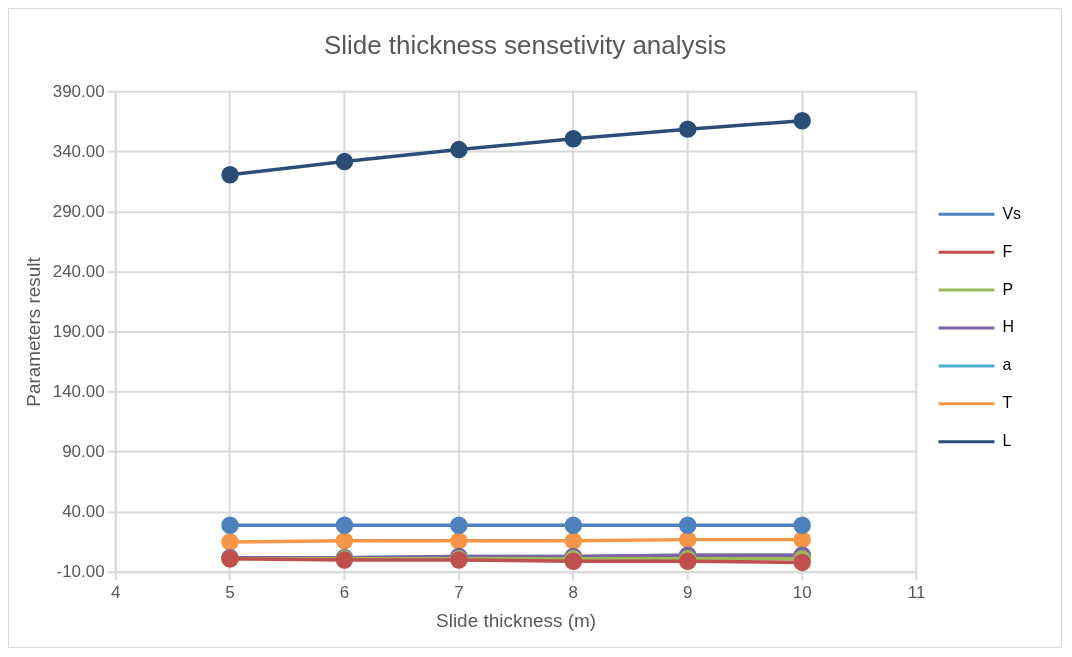  What do you see at coordinates (525, 44) in the screenshot?
I see `chart-title: Slide thickness sensetivity analysis` at bounding box center [525, 44].